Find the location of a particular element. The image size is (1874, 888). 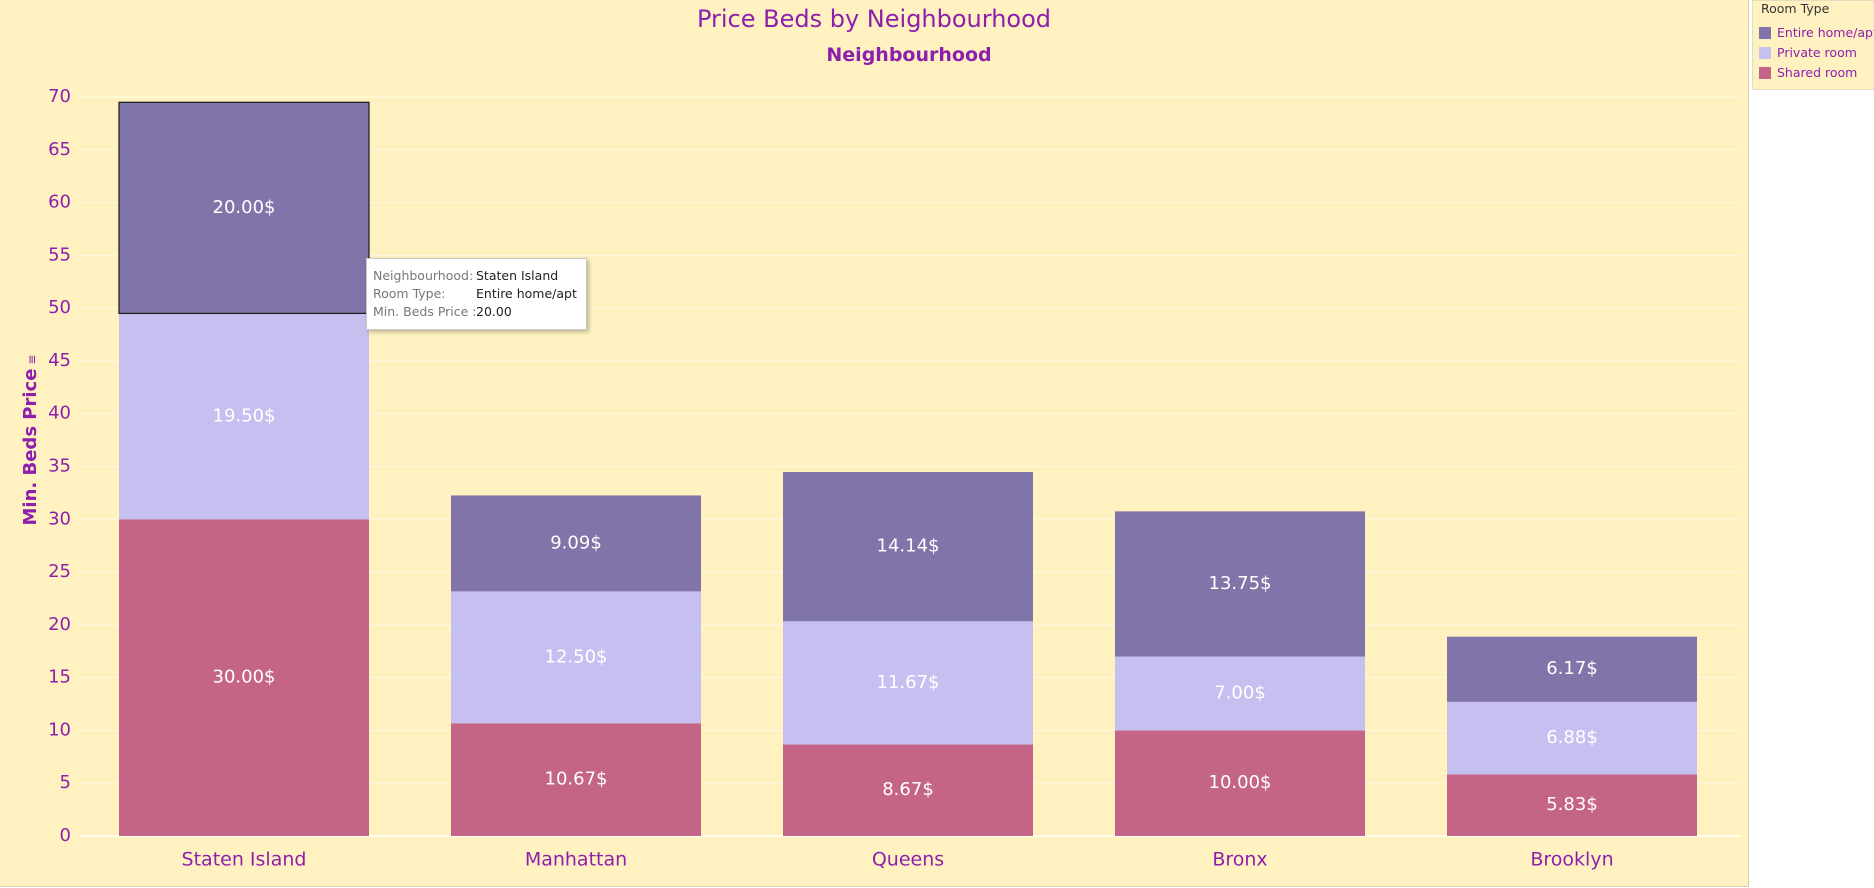

y-tick-label: 70 is located at coordinates (59, 96).